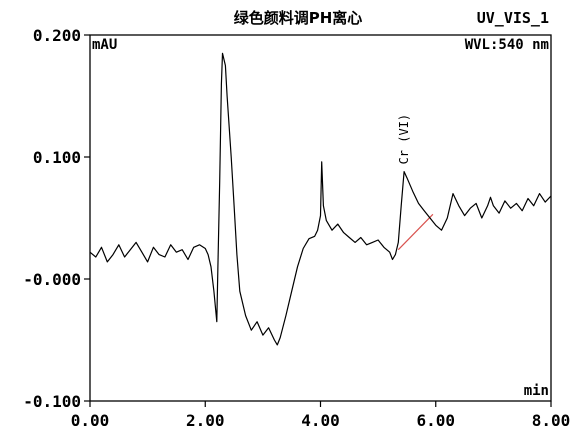 The height and width of the screenshot is (435, 579). Describe the element at coordinates (57, 157) in the screenshot. I see `y-tick-label: 0.100` at that location.